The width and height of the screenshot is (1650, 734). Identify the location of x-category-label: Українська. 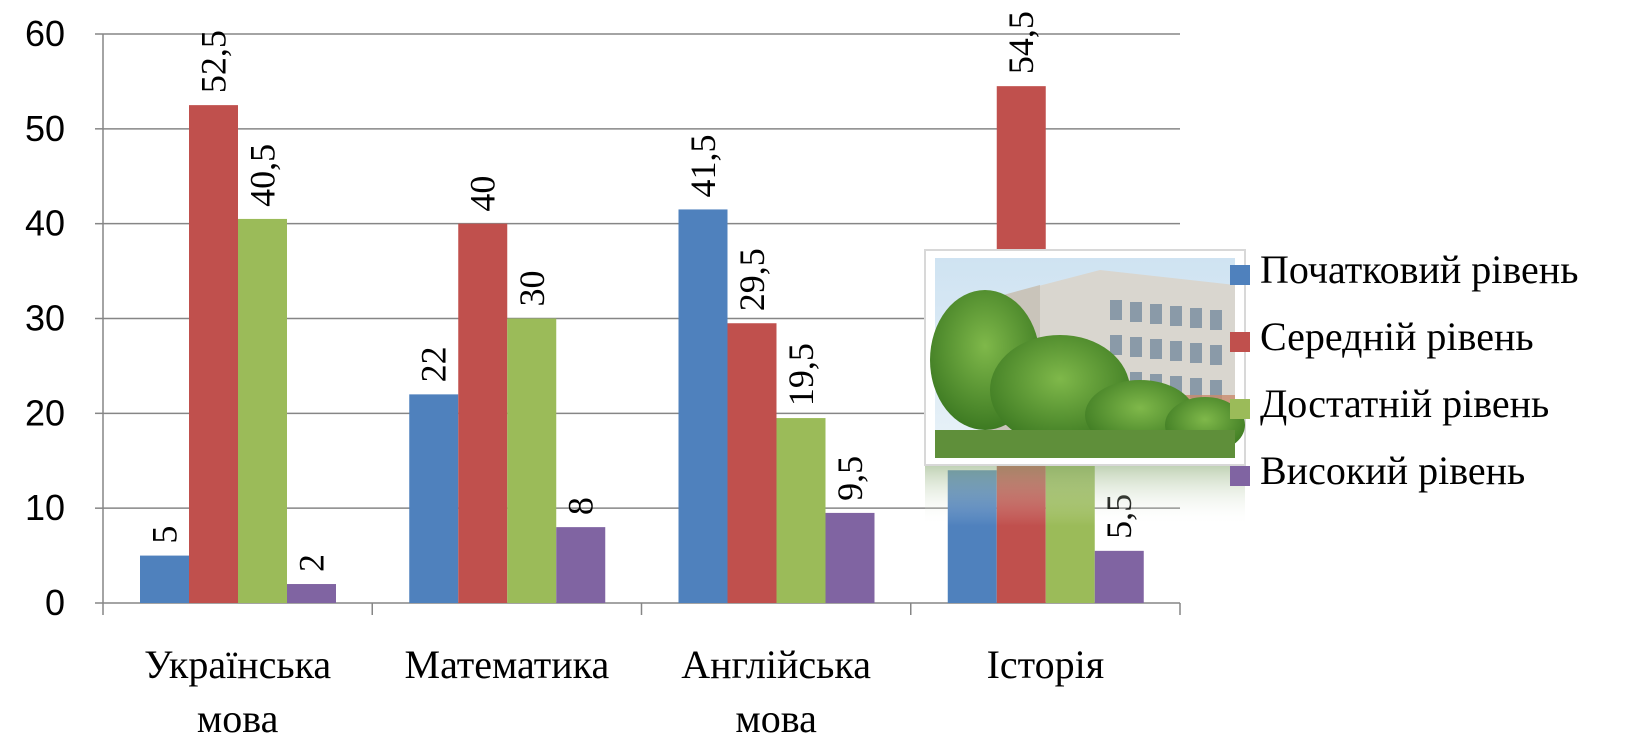
(237, 664).